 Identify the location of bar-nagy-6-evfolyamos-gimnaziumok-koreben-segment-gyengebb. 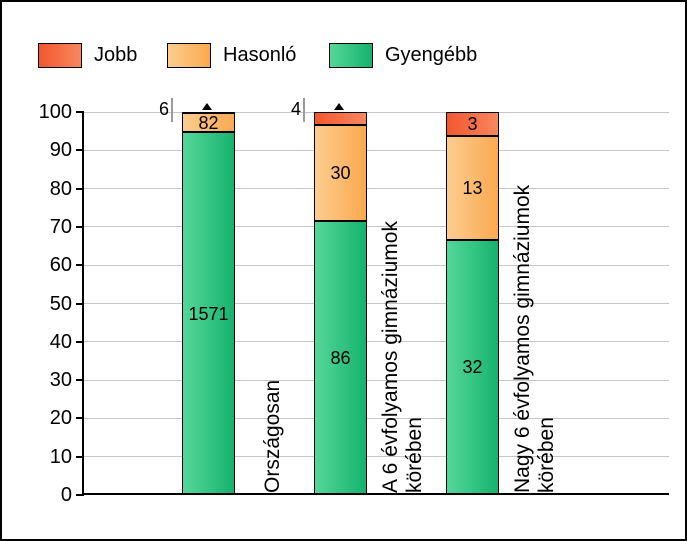
(472, 367).